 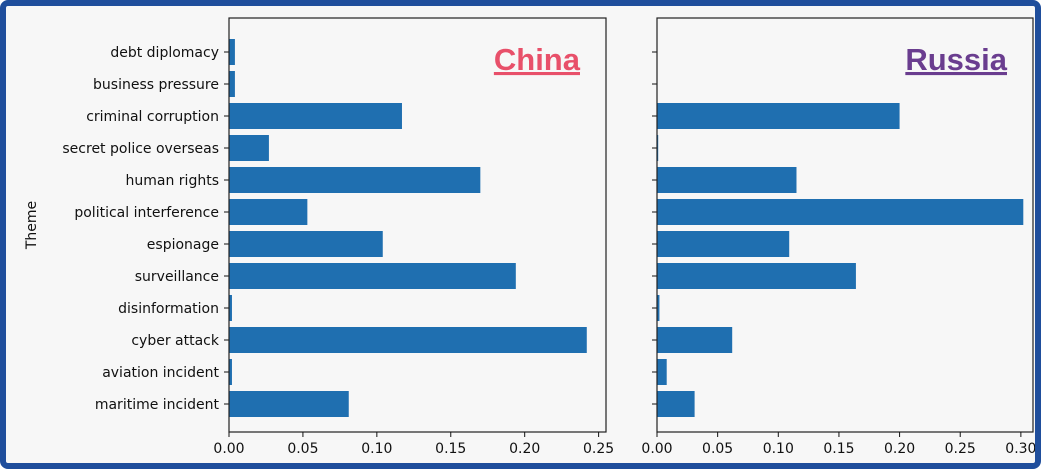 I want to click on y-tick-label: espionage, so click(x=183, y=245).